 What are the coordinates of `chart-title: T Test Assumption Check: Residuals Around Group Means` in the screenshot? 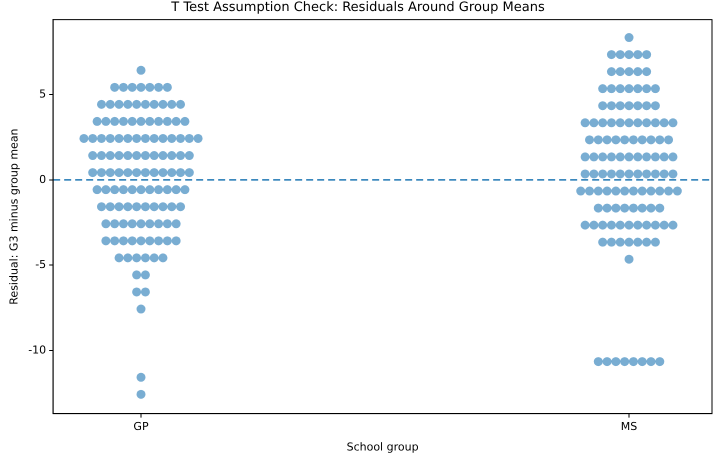 It's located at (357, 8).